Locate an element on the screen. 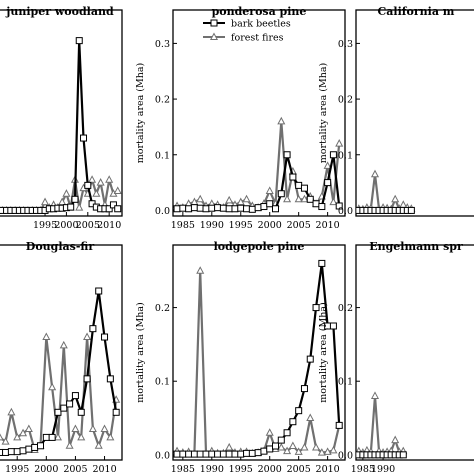 Image resolution: width=474 pixels, height=474 pixels. x-tick-label: 1990 is located at coordinates (212, 225).